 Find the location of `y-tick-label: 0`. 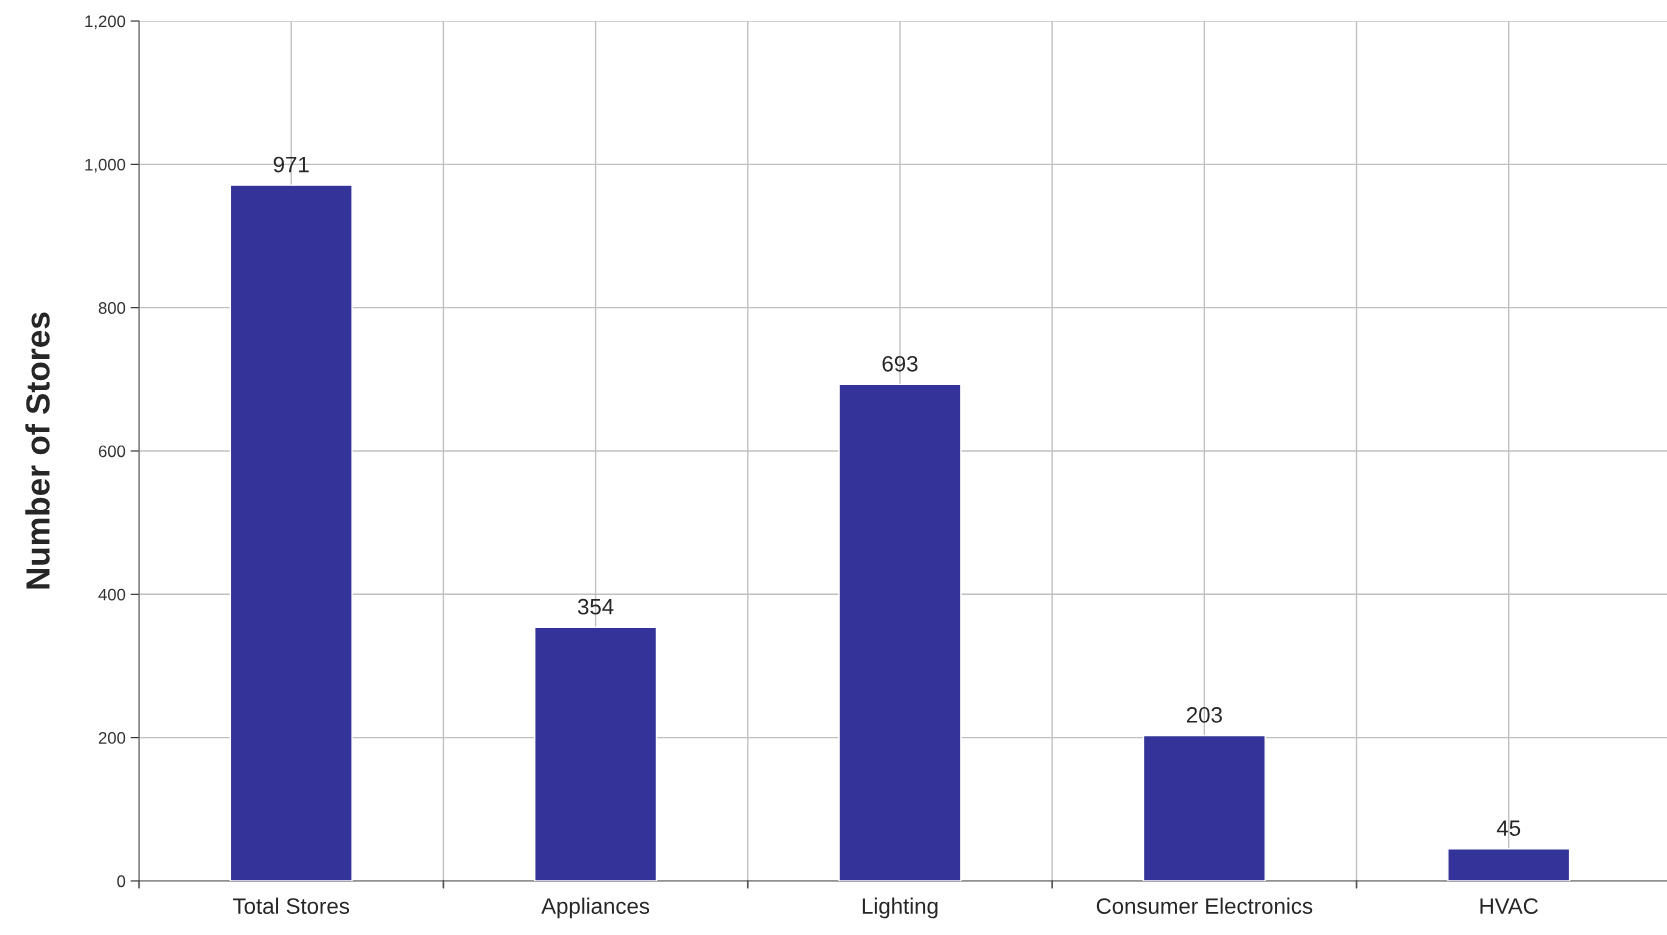

y-tick-label: 0 is located at coordinates (121, 881).